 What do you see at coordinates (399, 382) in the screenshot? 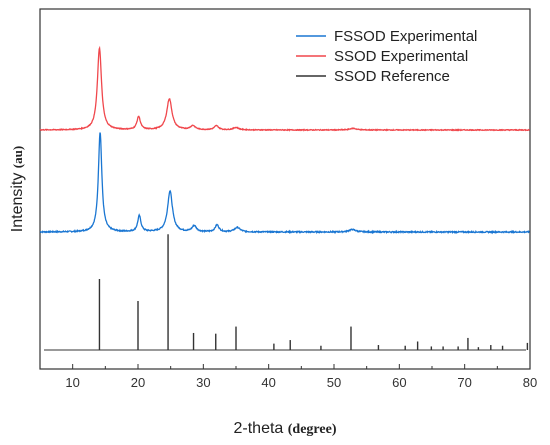
I see `x-tick-label: 60` at bounding box center [399, 382].